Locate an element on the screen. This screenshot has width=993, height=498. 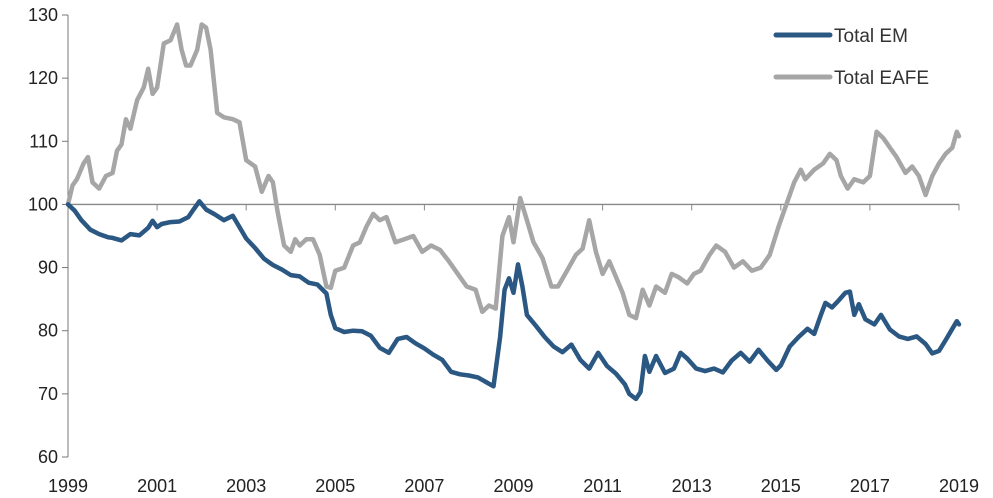
y-tick-label: 130 is located at coordinates (43, 15).